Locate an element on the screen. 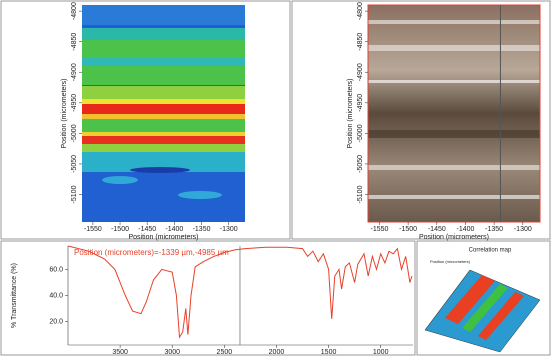 This screenshot has height=356, width=551. x-tick-label: 3500 is located at coordinates (120, 352).